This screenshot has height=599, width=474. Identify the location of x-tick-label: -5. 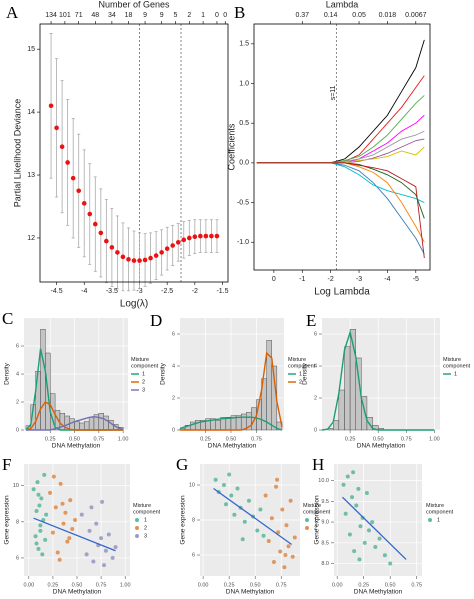
(416, 279).